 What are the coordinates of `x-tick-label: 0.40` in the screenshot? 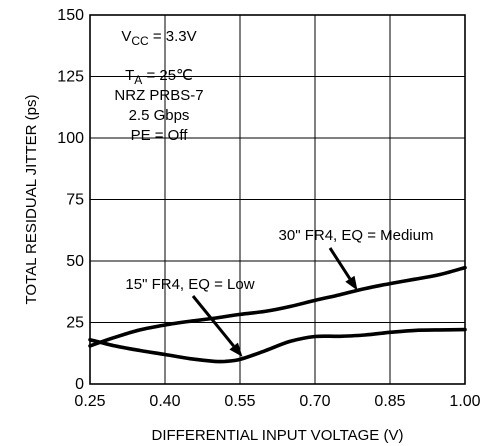 It's located at (164, 401).